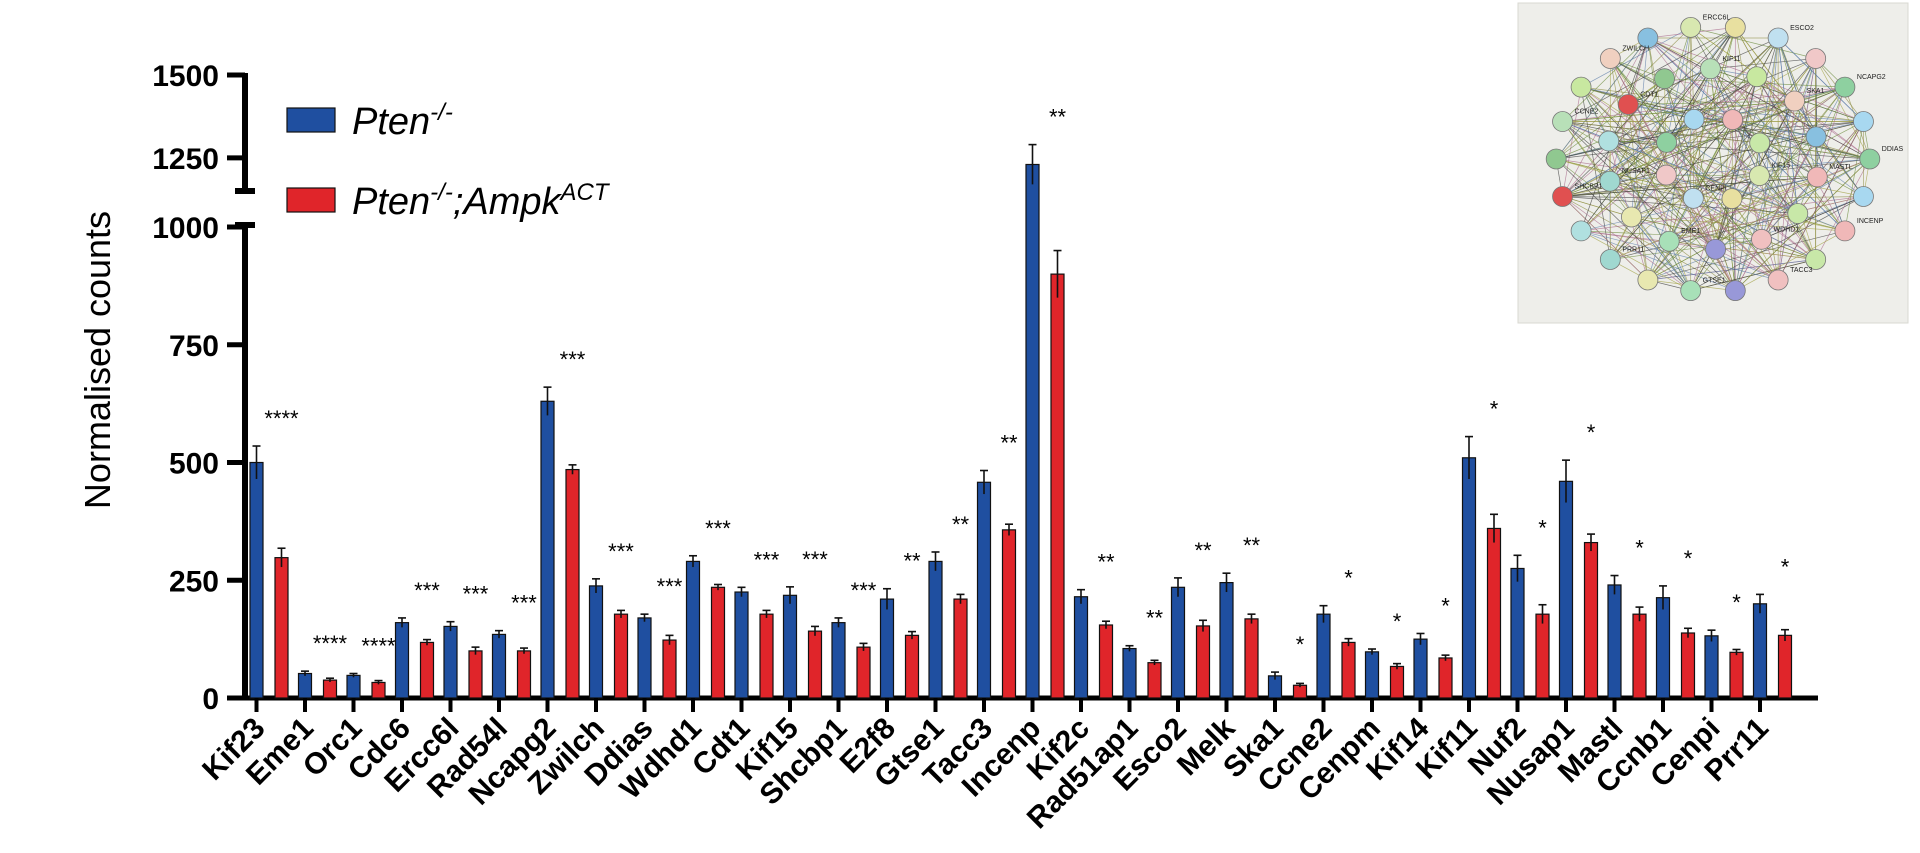 The width and height of the screenshot is (1920, 853). I want to click on network-node-label: DDIAS, so click(1893, 149).